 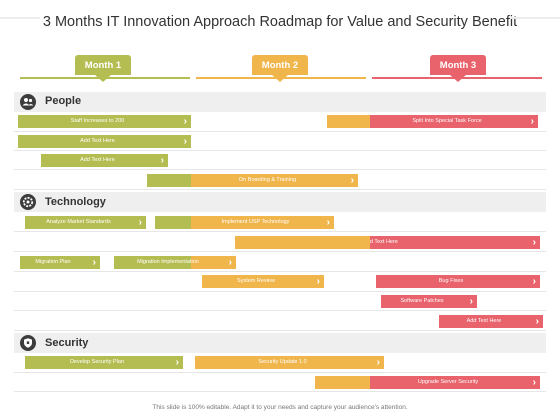 What do you see at coordinates (60, 262) in the screenshot?
I see `bar-migration-plan: Migration Plan ›` at bounding box center [60, 262].